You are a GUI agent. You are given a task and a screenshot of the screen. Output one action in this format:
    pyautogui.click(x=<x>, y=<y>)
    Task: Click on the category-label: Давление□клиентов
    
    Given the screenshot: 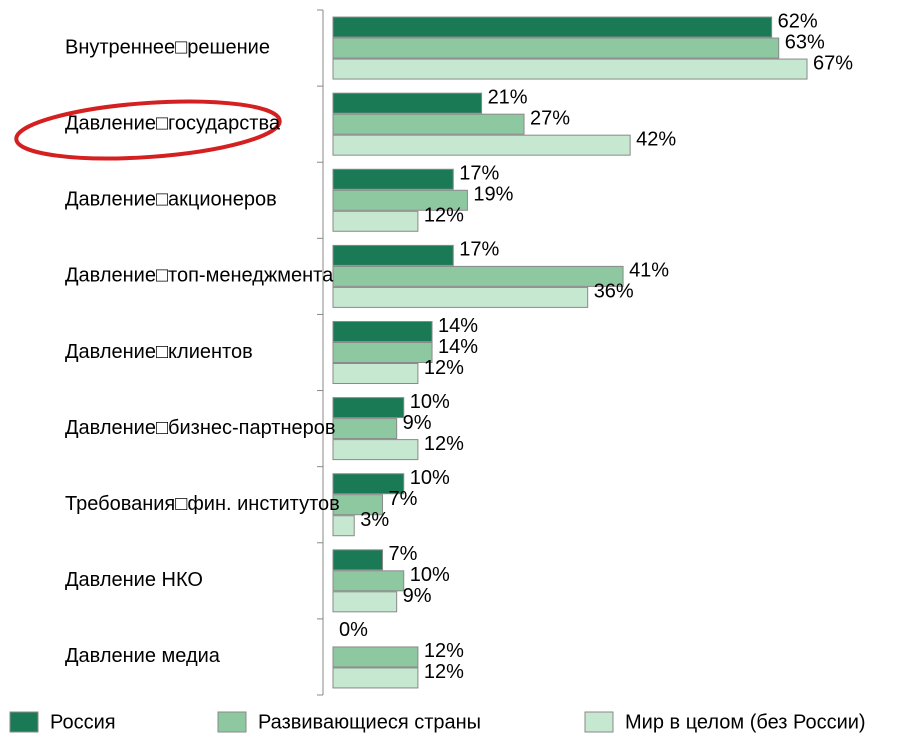 What is the action you would take?
    pyautogui.click(x=159, y=352)
    